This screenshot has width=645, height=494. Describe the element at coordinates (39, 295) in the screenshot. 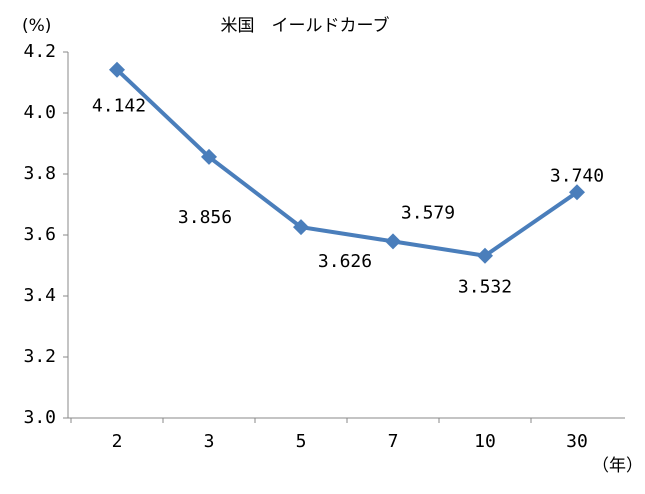

I see `y-tick-label: 3.4` at that location.